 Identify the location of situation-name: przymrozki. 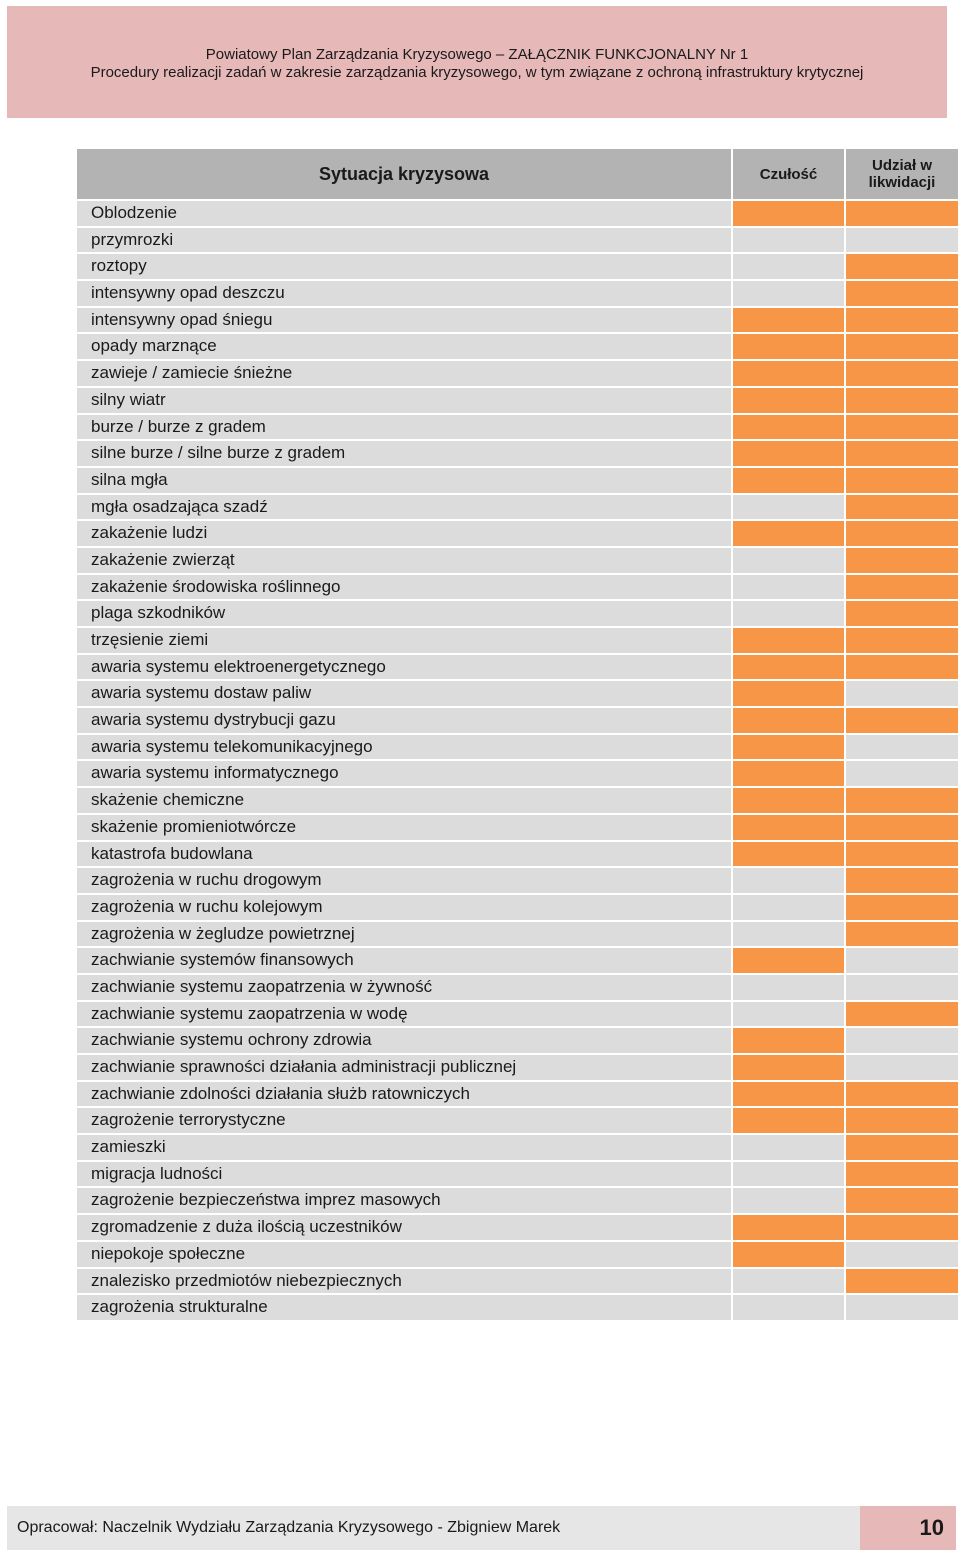
(404, 240).